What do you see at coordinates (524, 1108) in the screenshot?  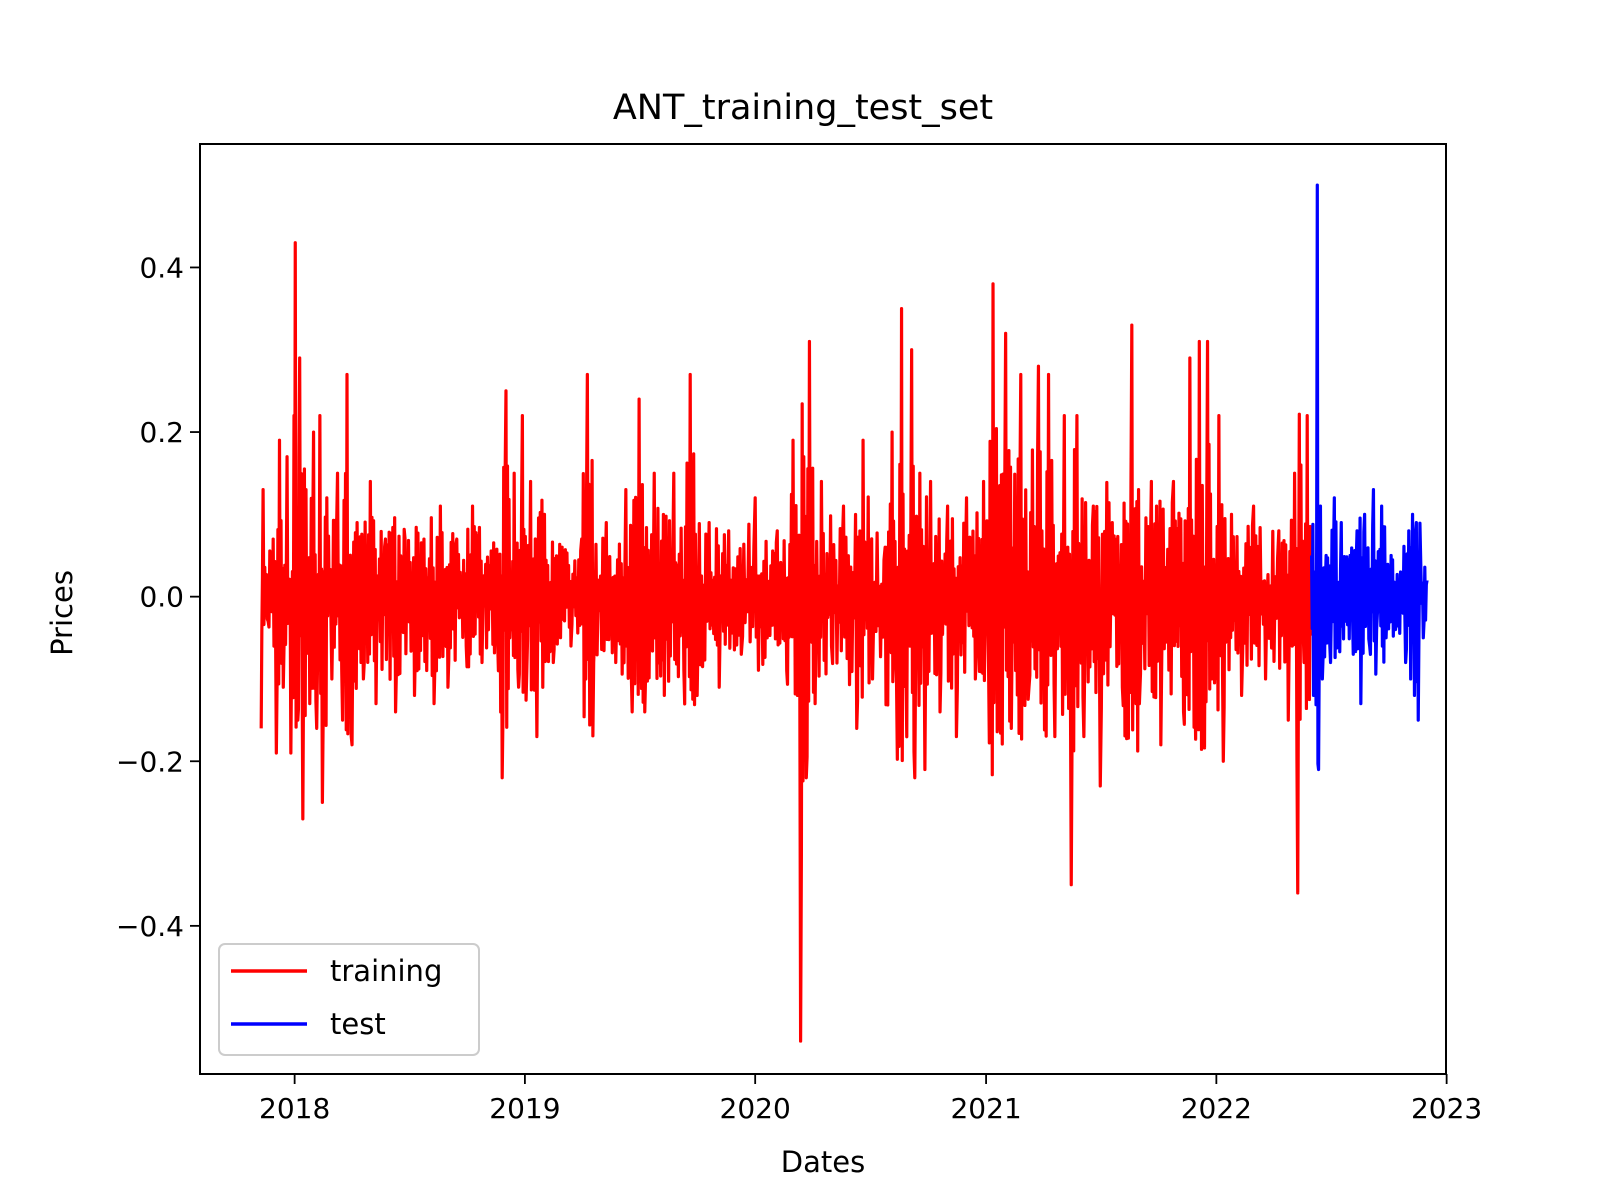 I see `x-tick-label: 2019` at bounding box center [524, 1108].